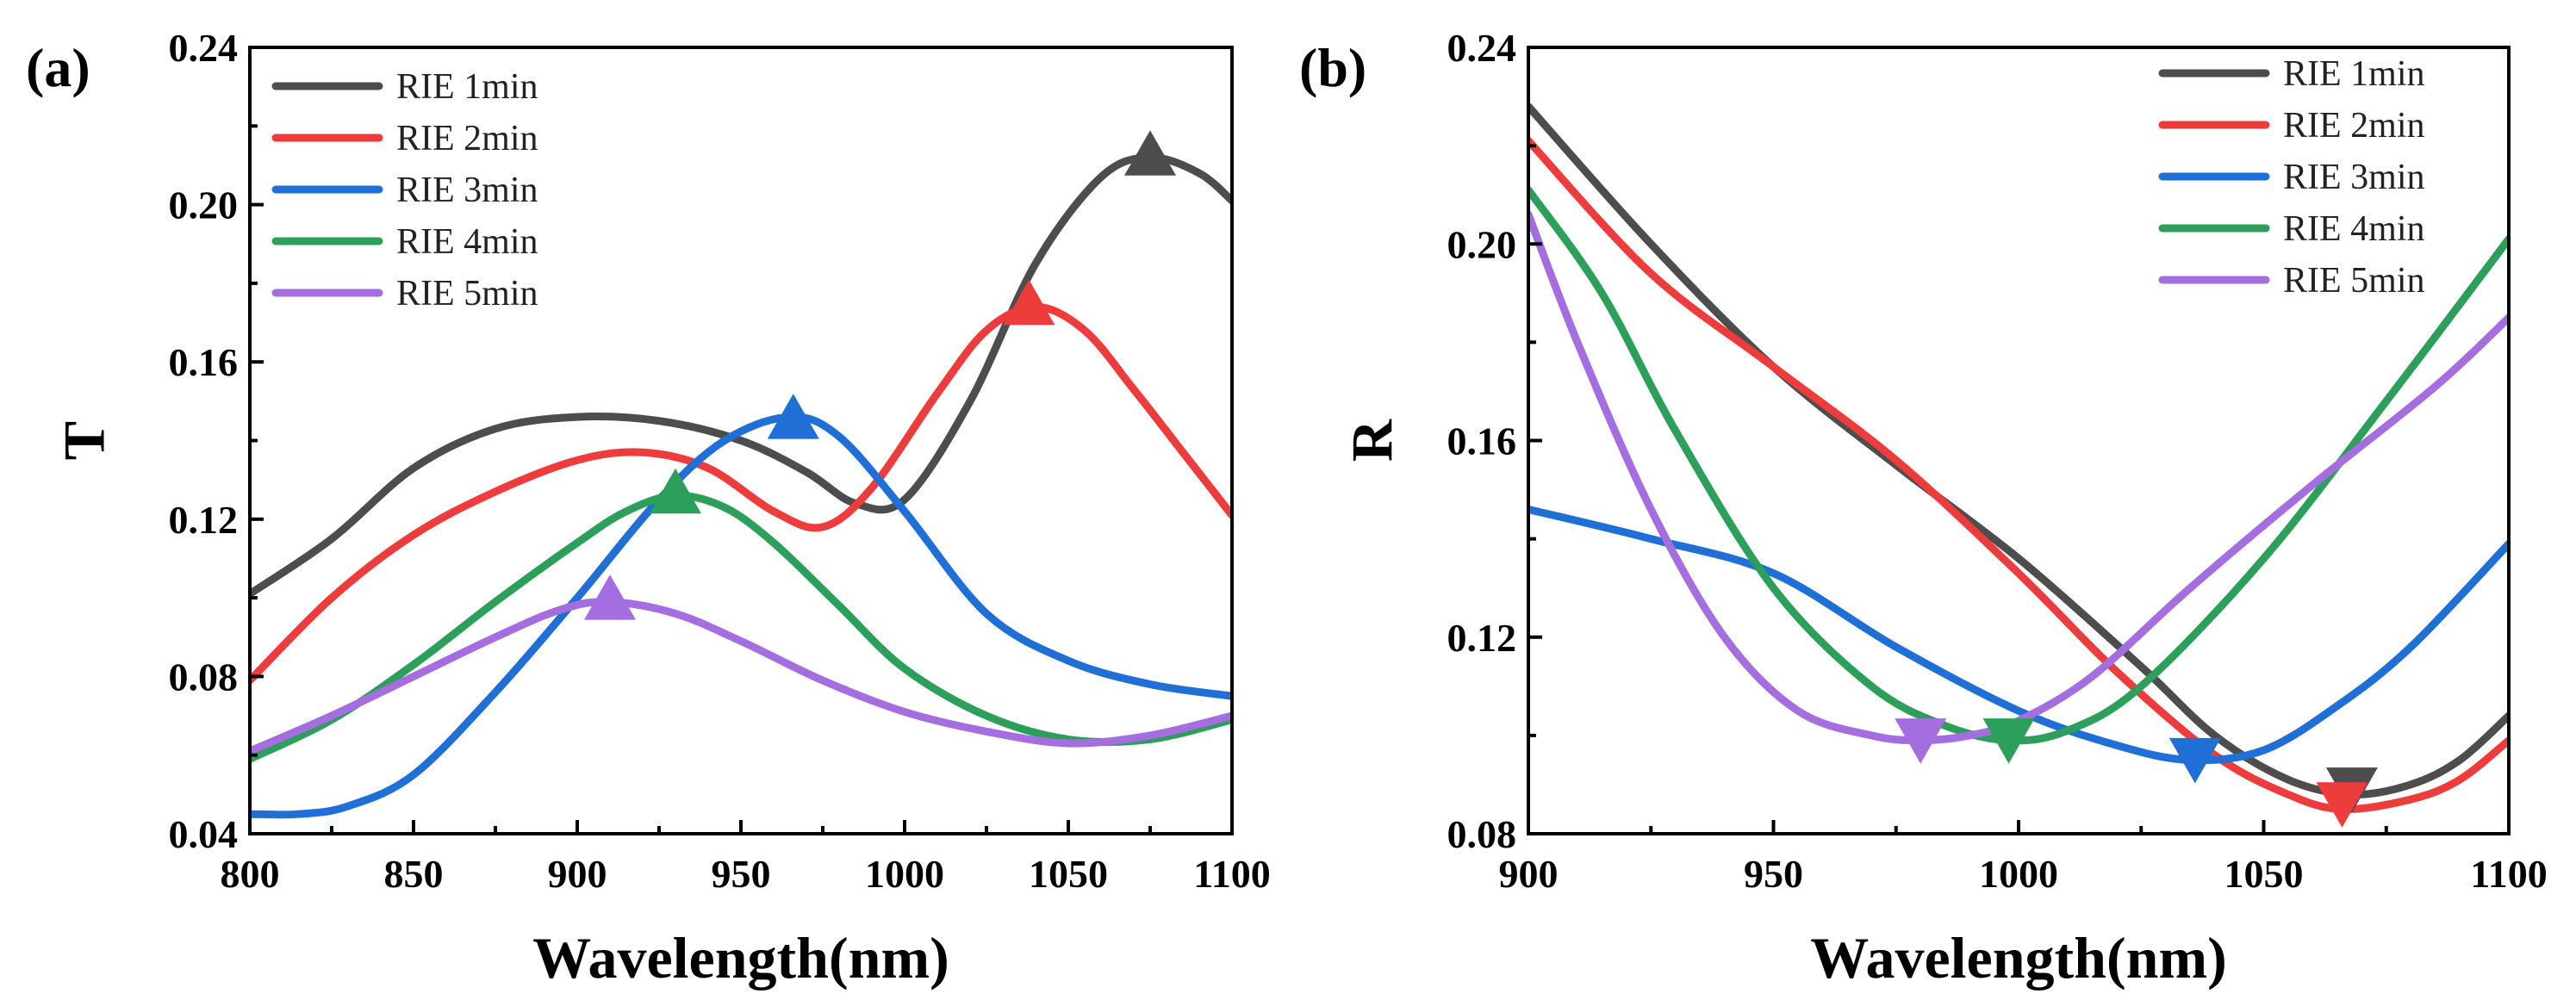  What do you see at coordinates (85, 440) in the screenshot?
I see `y-axis-title: T` at bounding box center [85, 440].